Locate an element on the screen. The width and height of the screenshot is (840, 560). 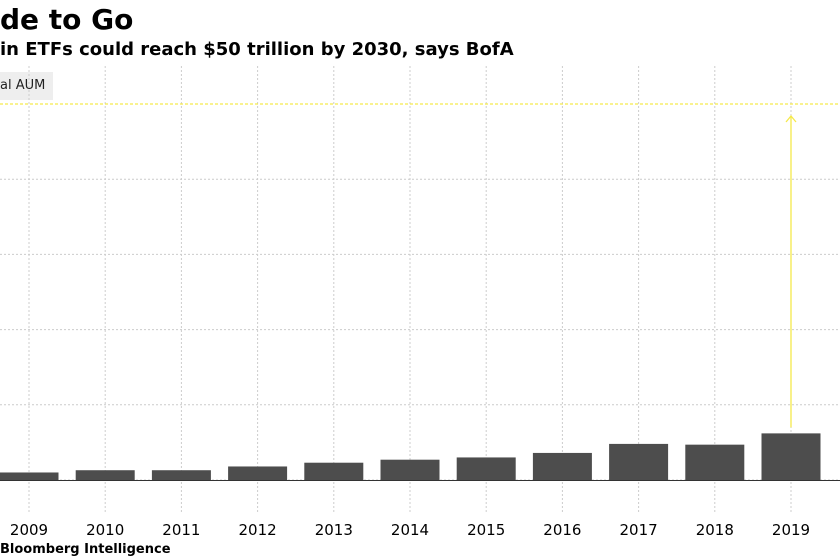
bar-2018 is located at coordinates (715, 462).